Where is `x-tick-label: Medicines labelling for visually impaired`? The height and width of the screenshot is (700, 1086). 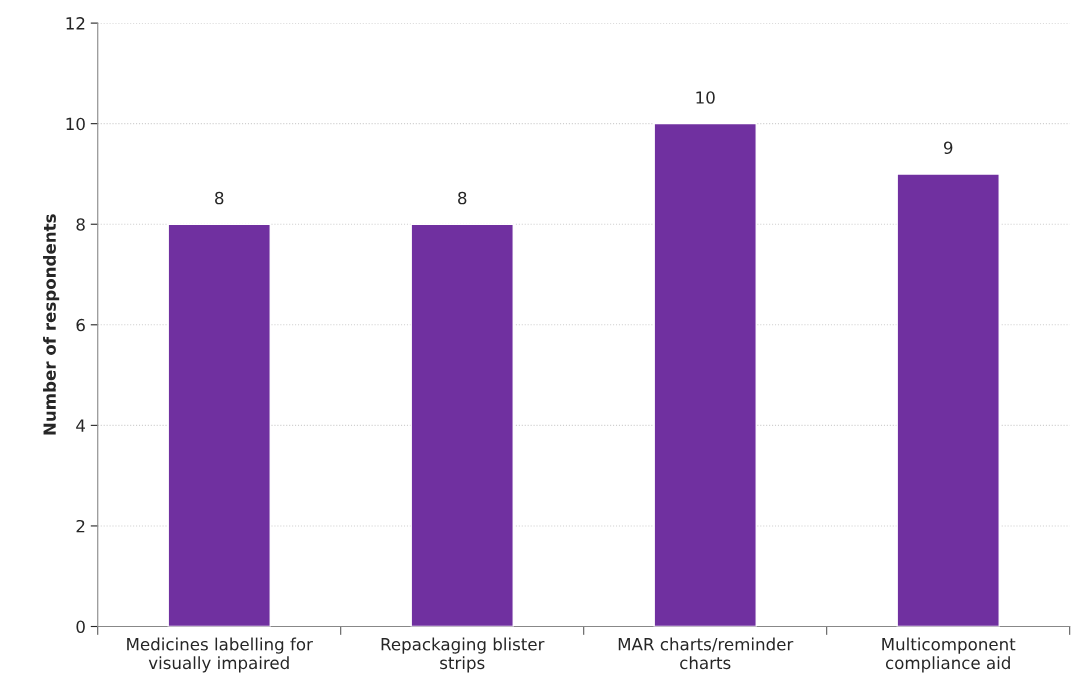
x-tick-label: Medicines labelling for visually impaired is located at coordinates (220, 655).